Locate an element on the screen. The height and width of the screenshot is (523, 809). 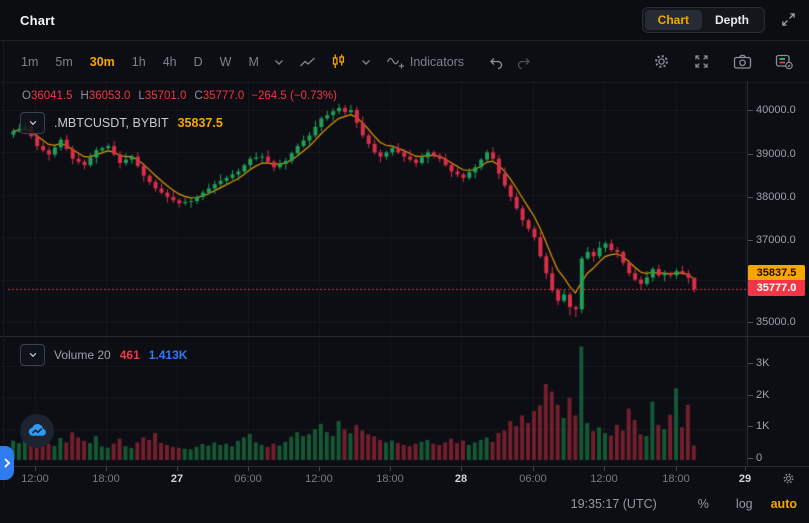
chart-toolbar: 1m 5m 30m 1h 4h D W M Indicators is located at coordinates (404, 62).